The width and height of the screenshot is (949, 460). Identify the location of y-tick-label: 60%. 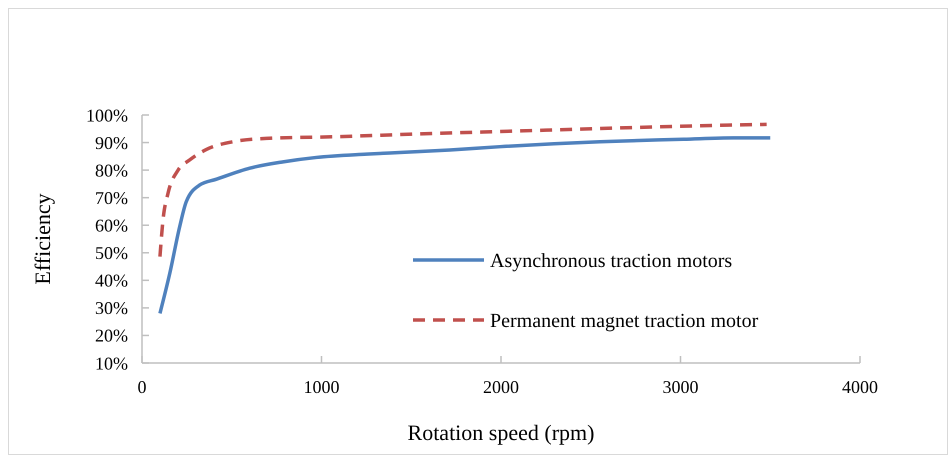
(111, 226).